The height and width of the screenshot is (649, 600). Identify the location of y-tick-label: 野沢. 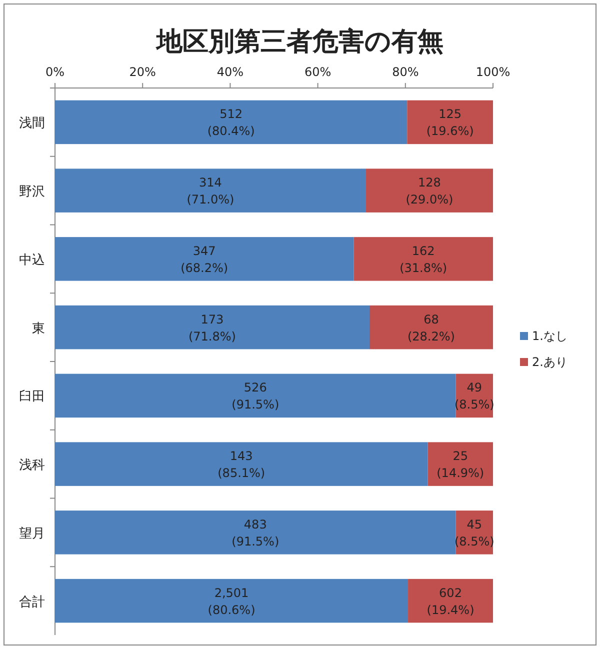
(32, 192).